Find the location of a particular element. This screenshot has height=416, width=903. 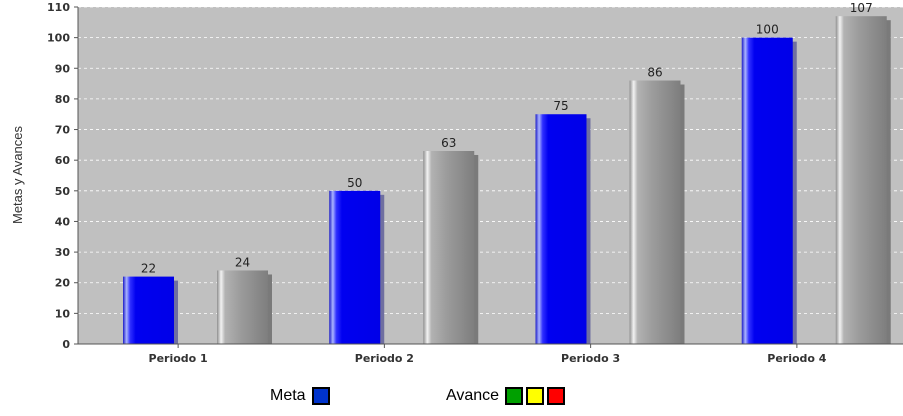

y-tick-label: 100 is located at coordinates (58, 38).